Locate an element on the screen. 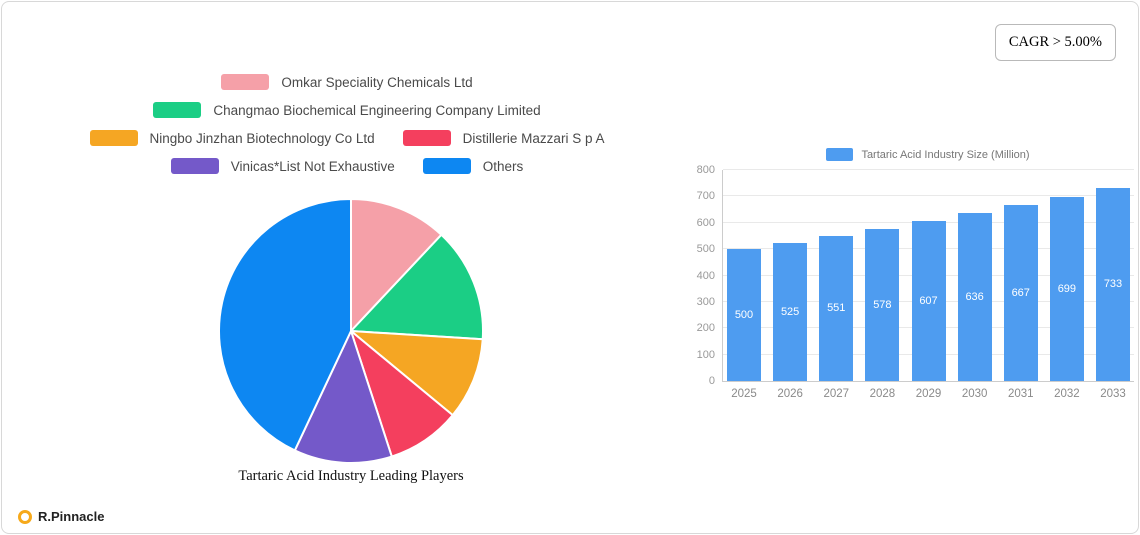  pie-legend-item: Distillerie Mazzari S p A is located at coordinates (503, 138).